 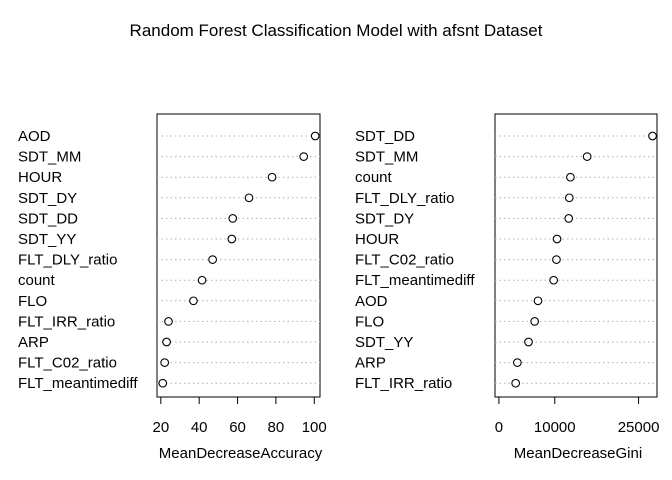 What do you see at coordinates (314, 427) in the screenshot?
I see `accuracy-x-tick-label: 100` at bounding box center [314, 427].